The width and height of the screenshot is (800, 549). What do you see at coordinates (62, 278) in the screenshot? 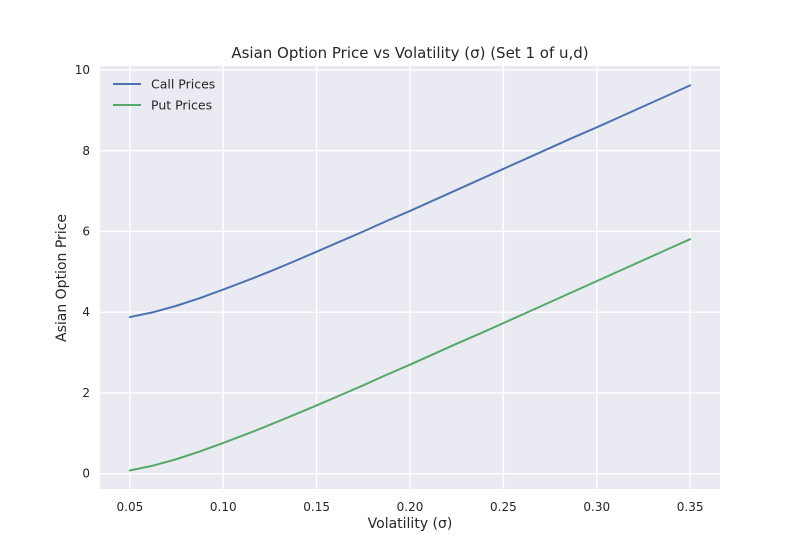
I see `y-axis-label: Asian Option Price` at bounding box center [62, 278].